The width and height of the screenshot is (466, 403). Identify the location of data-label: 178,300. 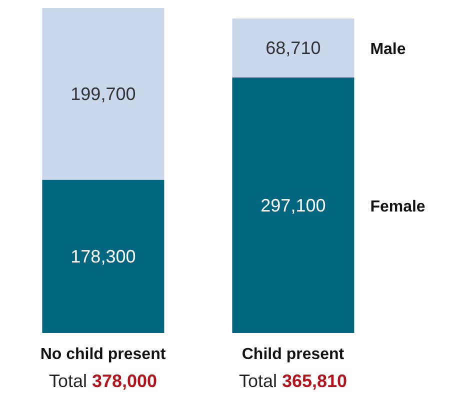
(103, 256).